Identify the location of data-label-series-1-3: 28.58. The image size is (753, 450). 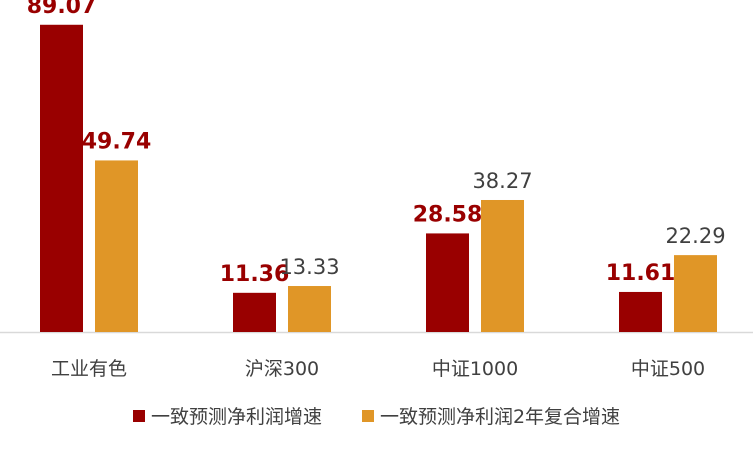
(448, 214).